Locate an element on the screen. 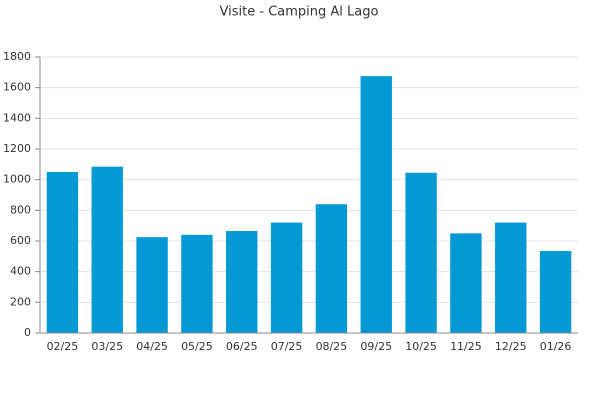 The image size is (600, 400). y-tick-label: 1600 is located at coordinates (17, 87).